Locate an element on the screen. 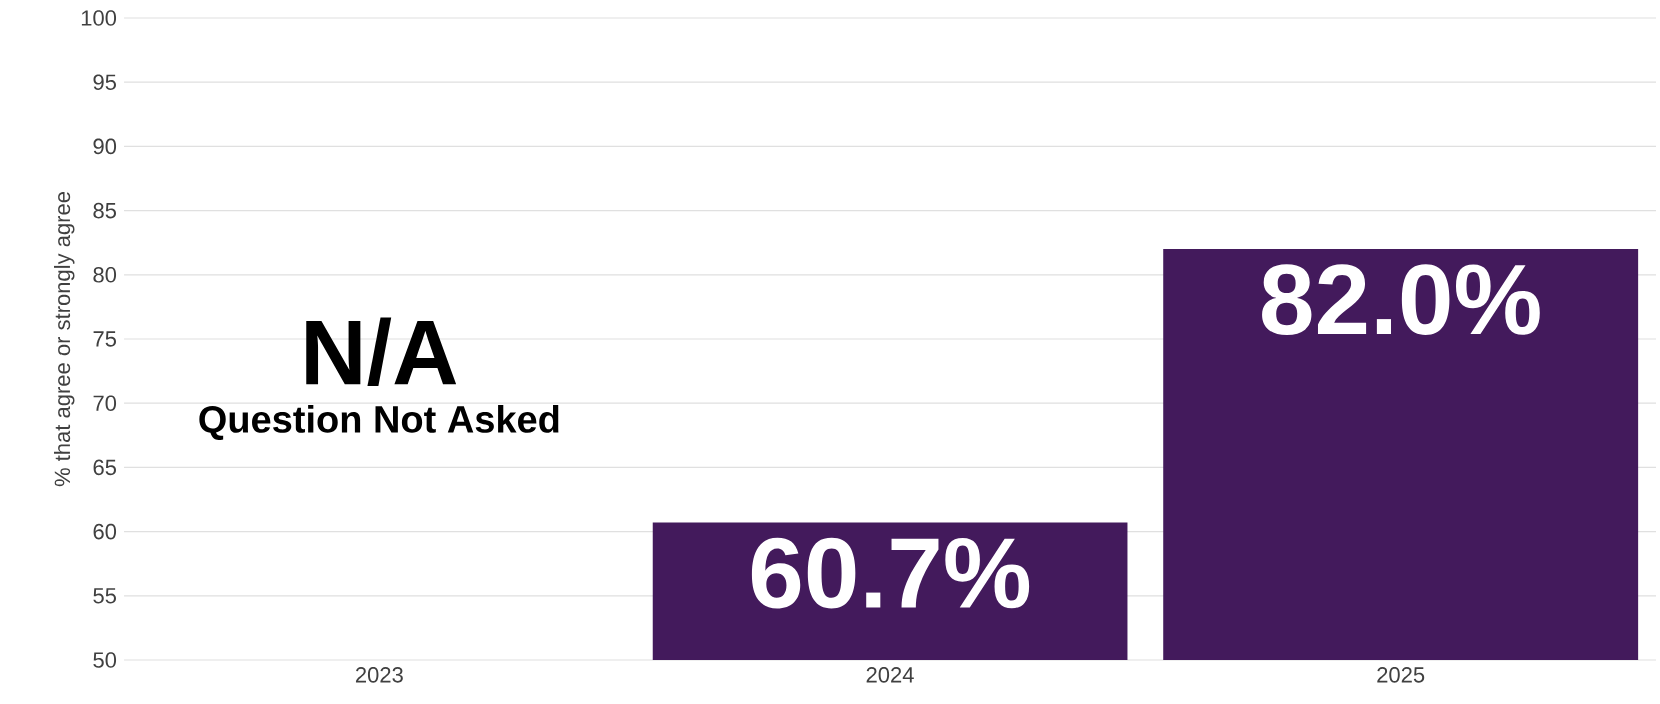 The image size is (1660, 704). y-tick-label: 70 is located at coordinates (105, 403).